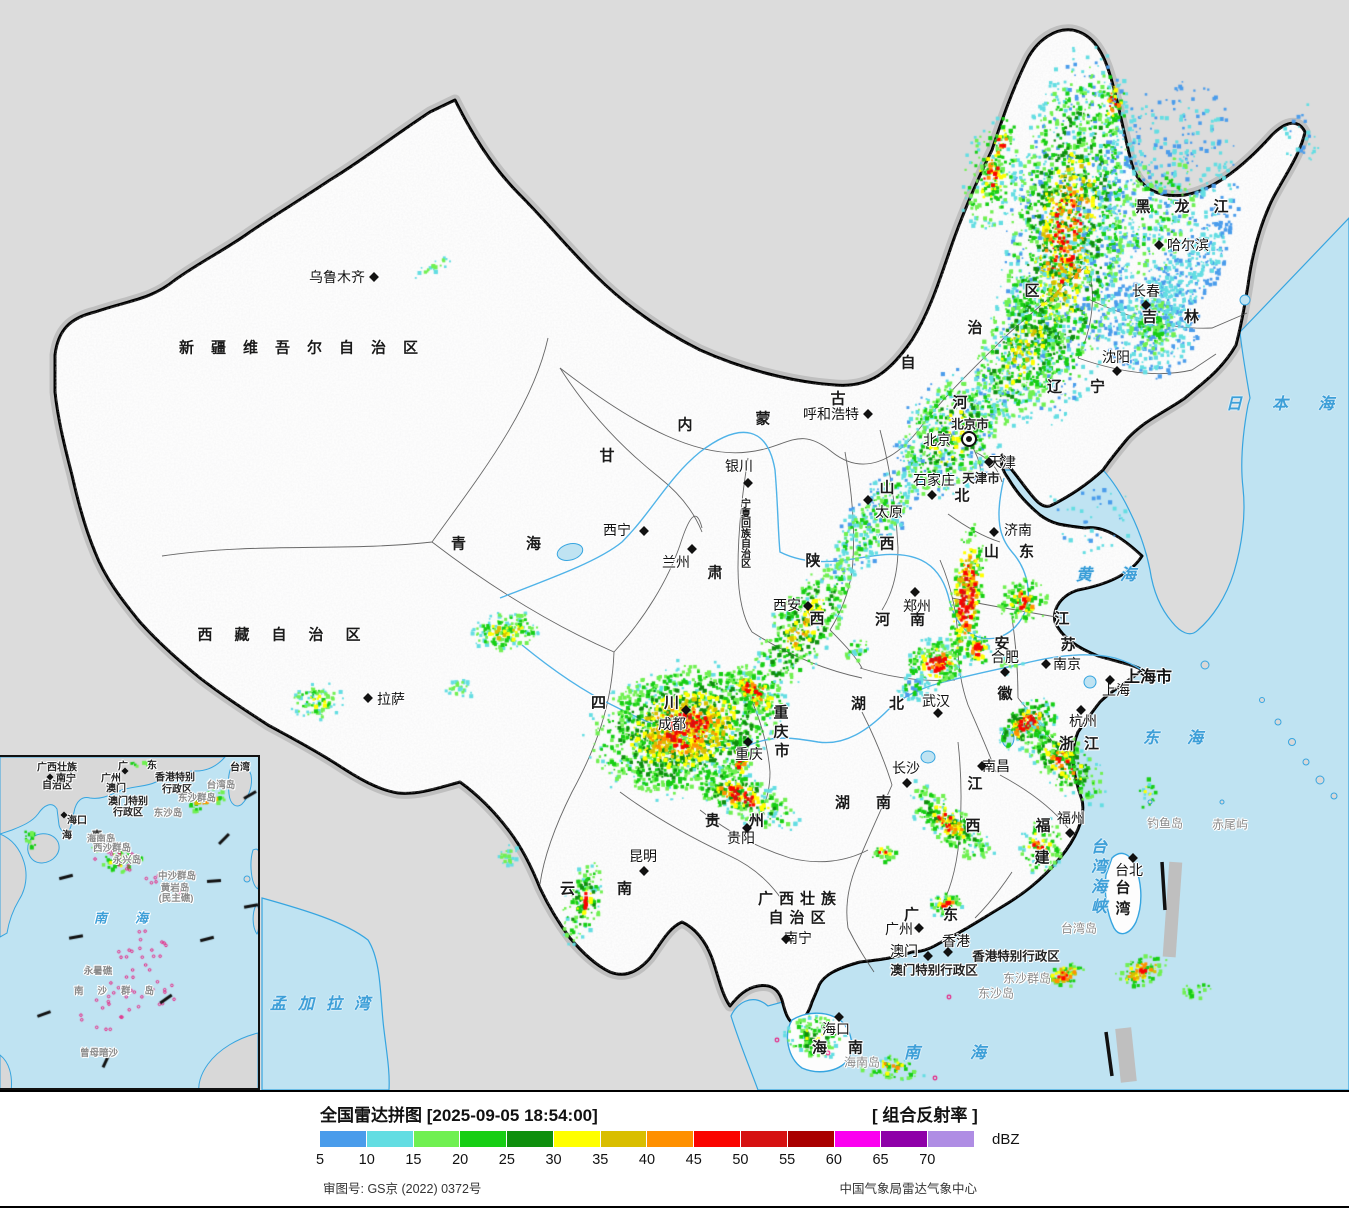  What do you see at coordinates (553, 1160) in the screenshot?
I see `colorbar-tick: 30` at bounding box center [553, 1160].